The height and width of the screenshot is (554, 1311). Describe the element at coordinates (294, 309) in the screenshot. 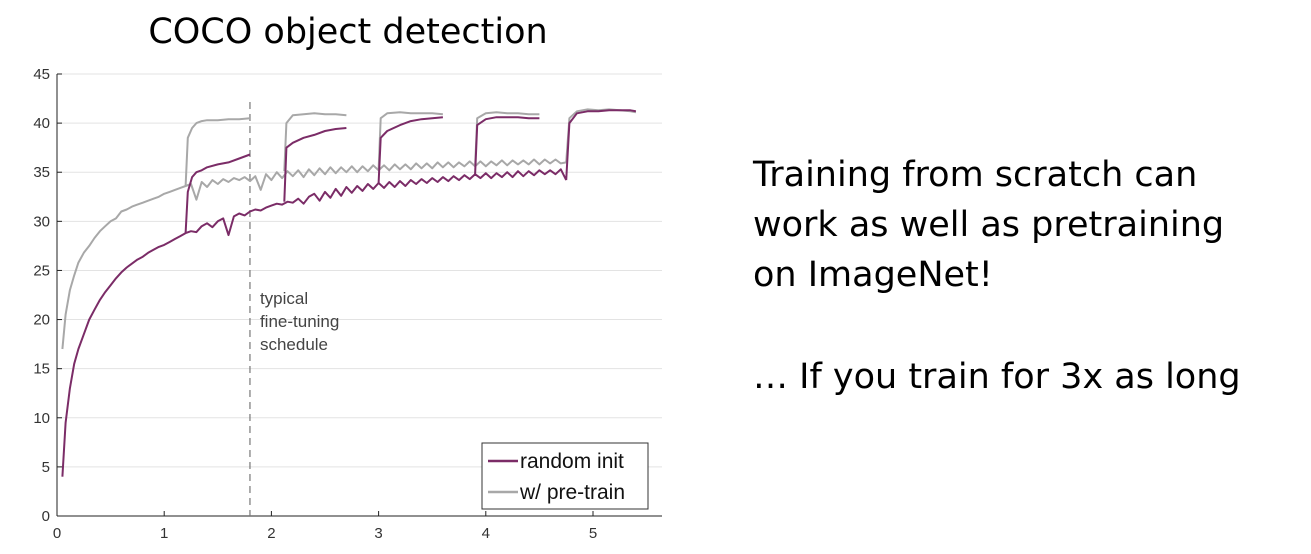

I see `fine-tuning-annotation: typical fine-tuning schedule` at that location.